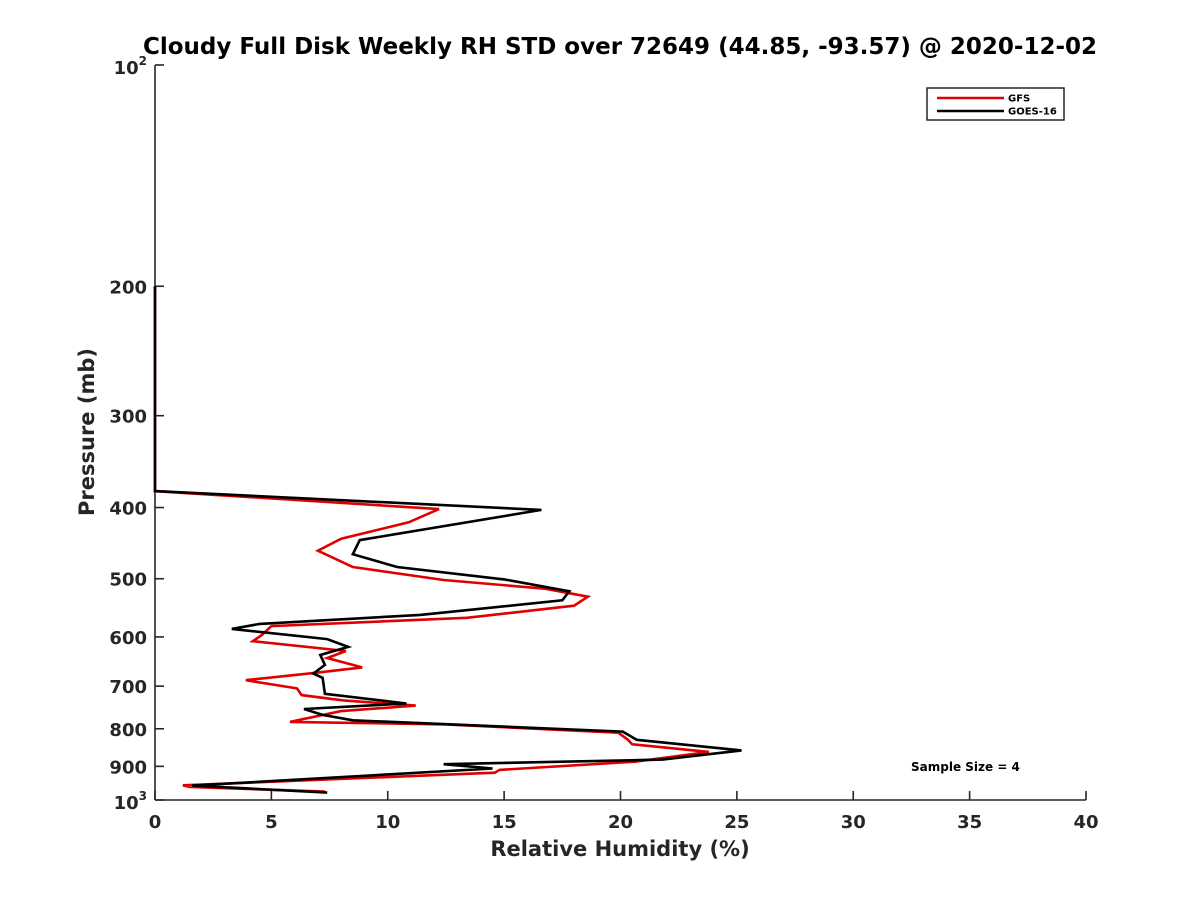 This screenshot has width=1200, height=900. I want to click on y-tick-label-power: 10², so click(130, 66).